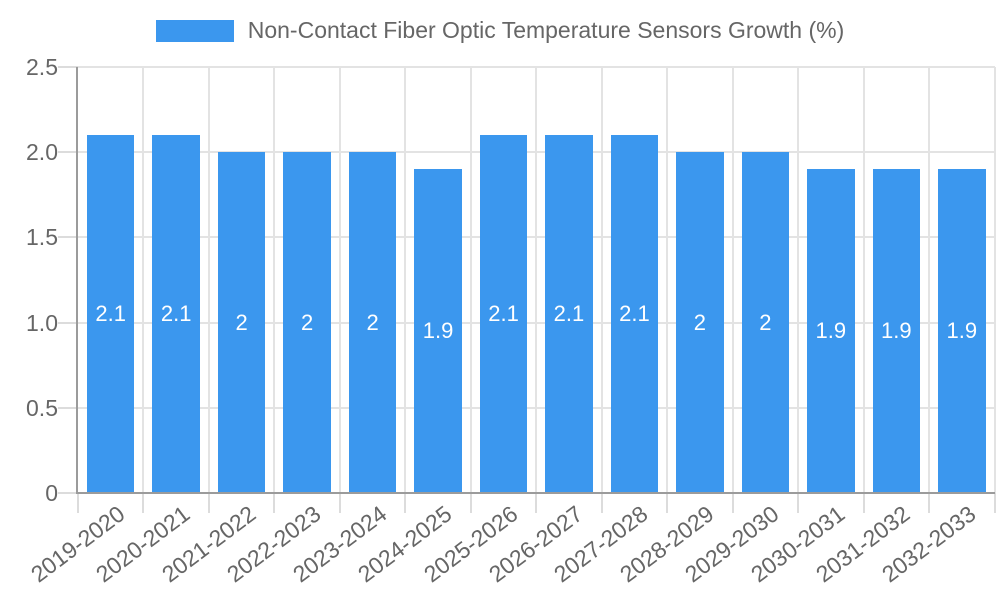 The image size is (1000, 600). Describe the element at coordinates (42, 322) in the screenshot. I see `y-tick-label: 1.0` at that location.